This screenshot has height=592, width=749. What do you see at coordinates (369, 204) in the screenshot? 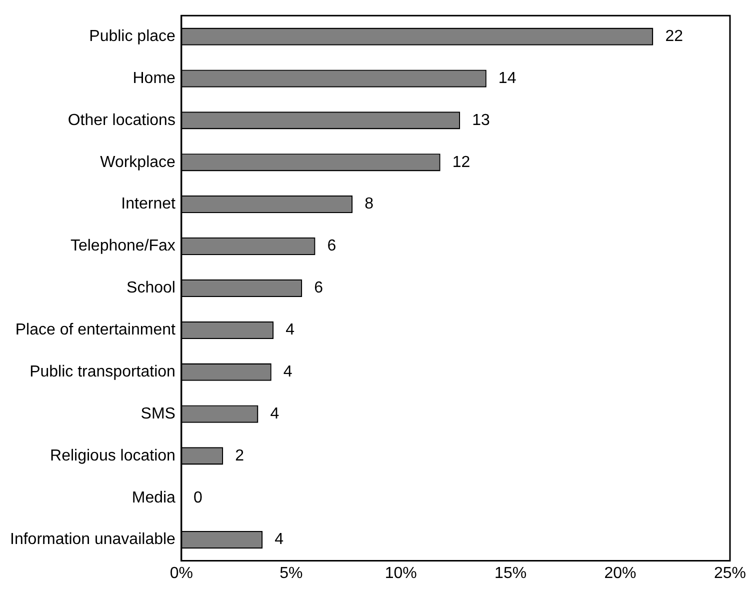
I see `data-label: 8` at bounding box center [369, 204].